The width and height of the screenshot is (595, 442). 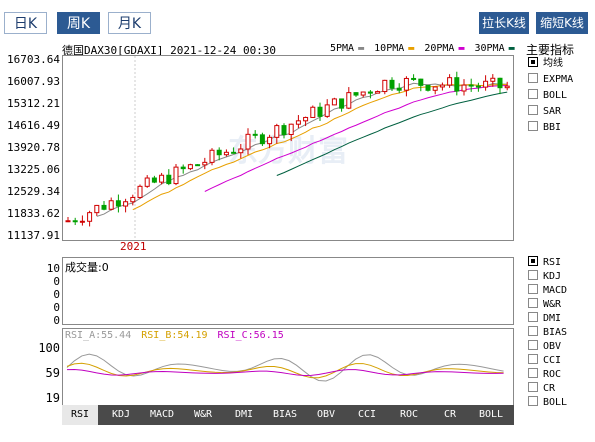 What do you see at coordinates (491, 414) in the screenshot?
I see `bottom-tab-boll: BOLL` at bounding box center [491, 414].